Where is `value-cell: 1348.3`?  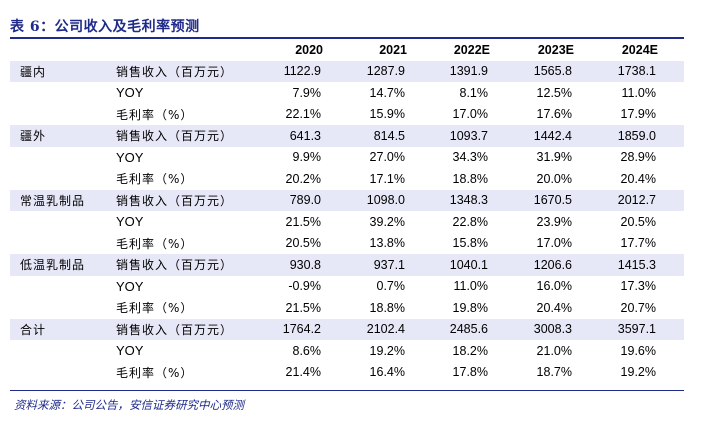
value-cell: 1348.3 is located at coordinates (474, 200).